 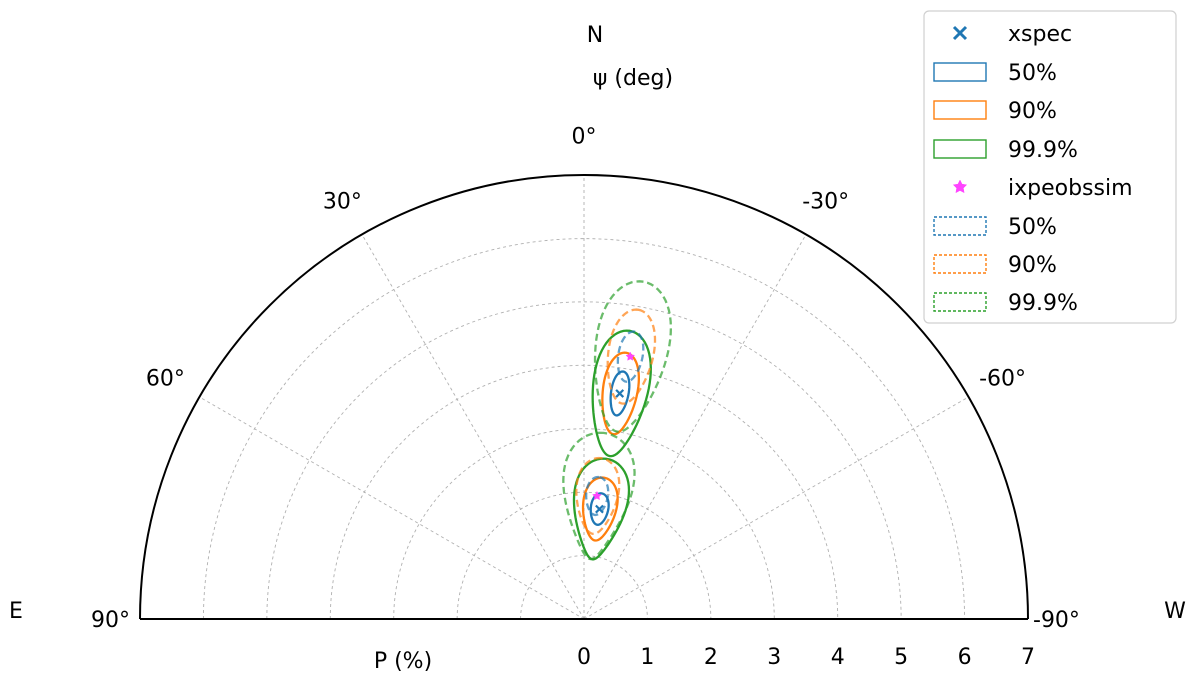 I want to click on legend: xspec 50% 90% 99.9% ixpeobssim 50% 90% 99.9%, so click(x=1050, y=167).